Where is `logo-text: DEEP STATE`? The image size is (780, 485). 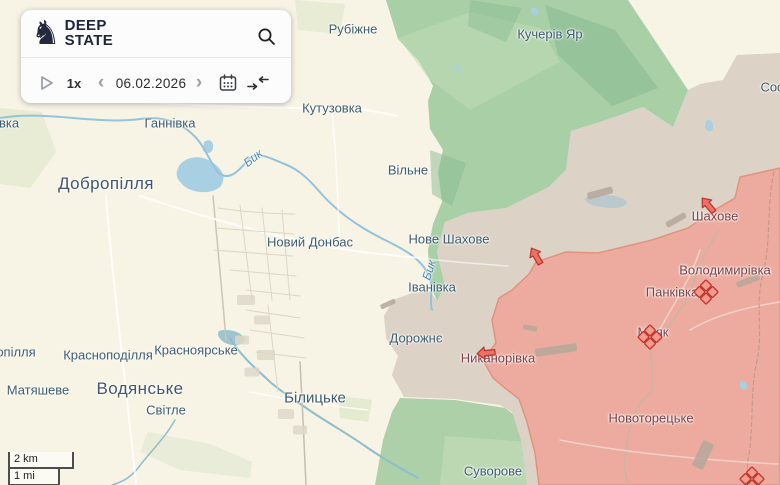 logo-text: DEEP STATE is located at coordinates (89, 33).